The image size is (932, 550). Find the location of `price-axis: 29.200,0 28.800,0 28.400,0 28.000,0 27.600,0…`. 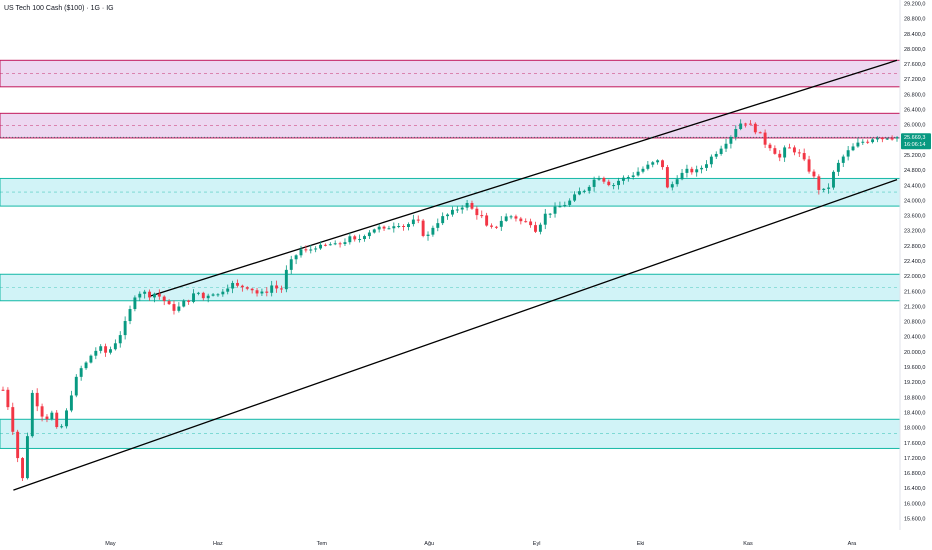

price-axis: 29.200,0 28.800,0 28.400,0 28.000,0 27.600,0… is located at coordinates (914, 262).